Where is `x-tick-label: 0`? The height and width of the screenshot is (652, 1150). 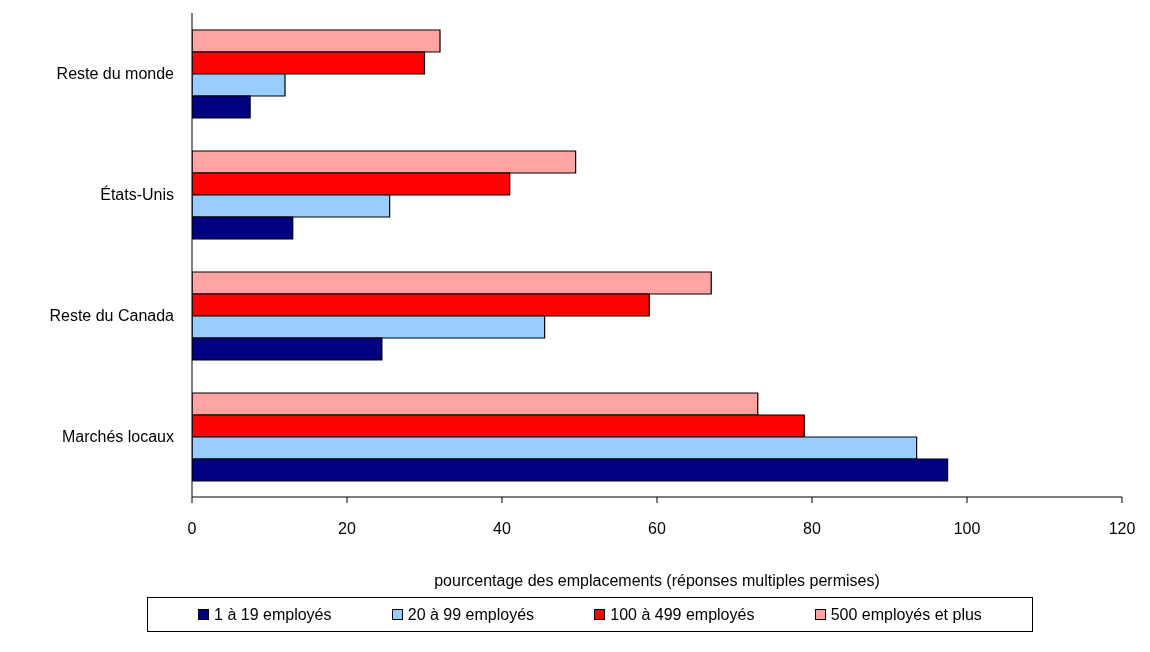
x-tick-label: 0 is located at coordinates (192, 529).